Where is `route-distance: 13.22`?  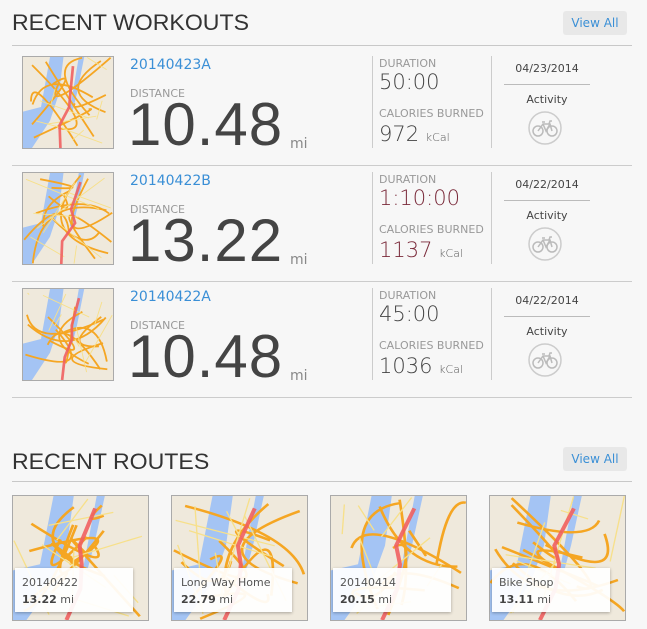
route-distance: 13.22 is located at coordinates (39, 599).